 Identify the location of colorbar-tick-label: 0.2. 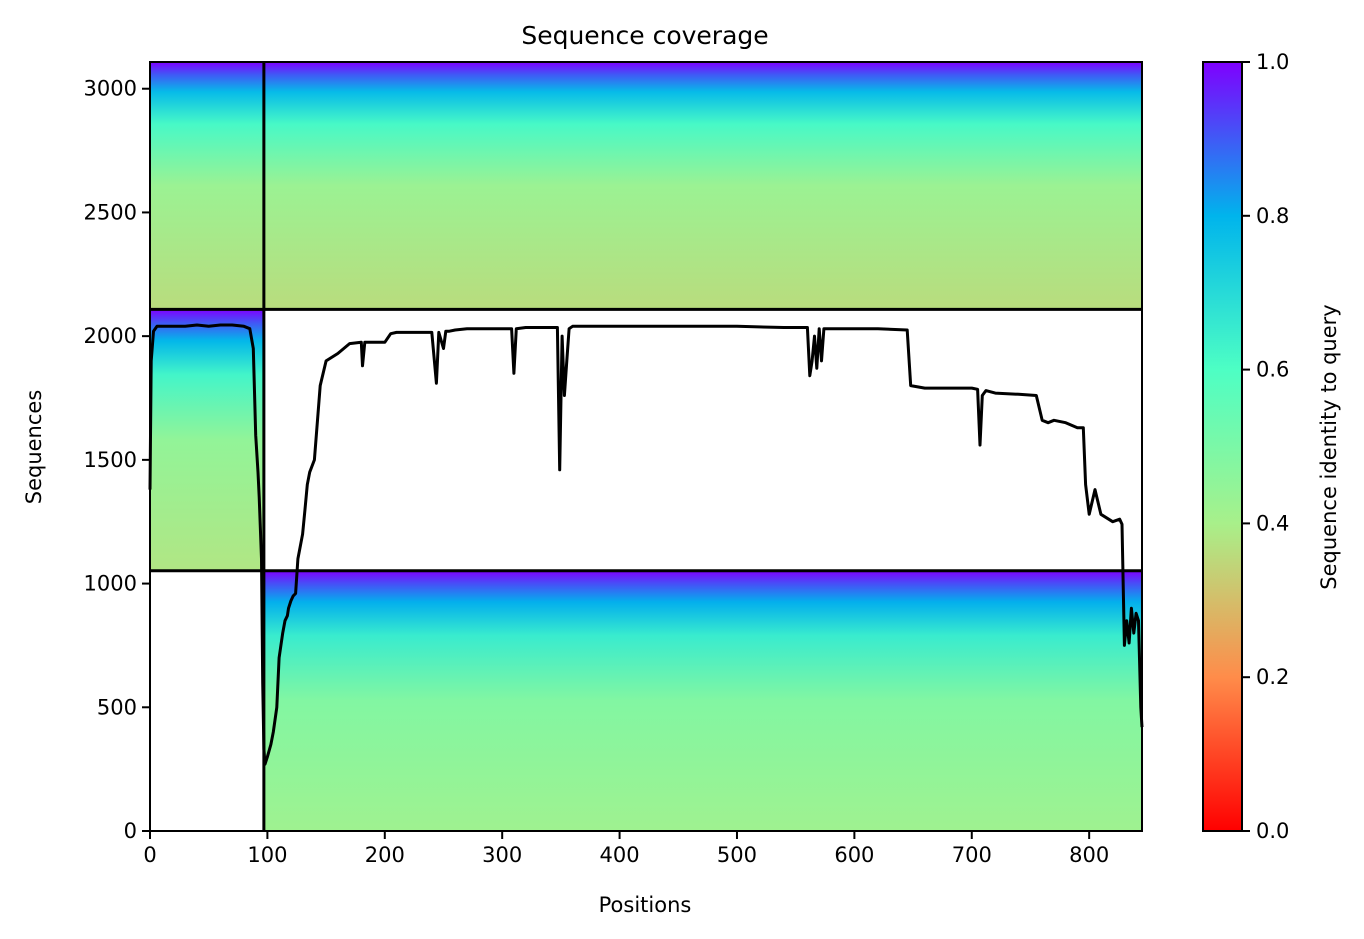
(1272, 677).